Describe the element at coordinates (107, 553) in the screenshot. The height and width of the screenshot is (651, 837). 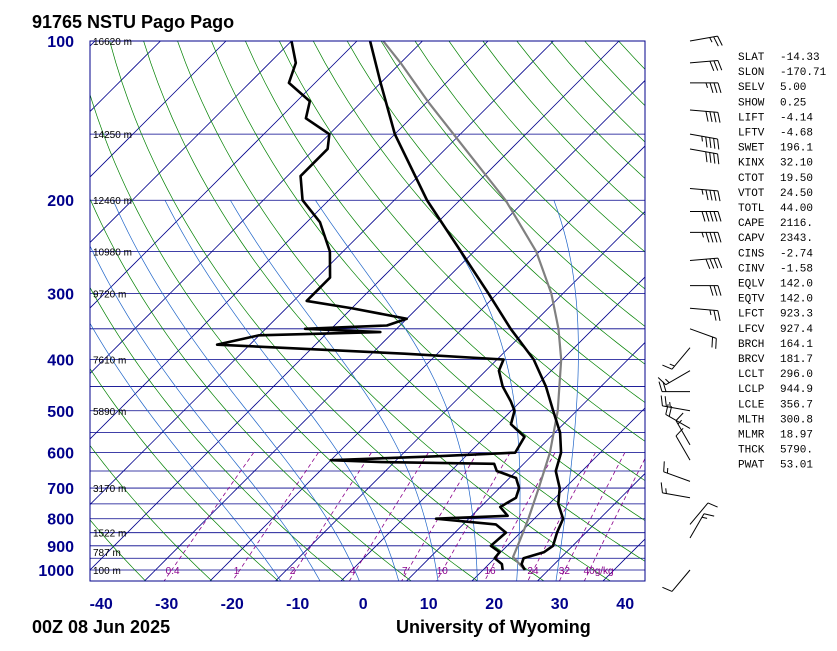
I see `height-label: 787 m` at that location.